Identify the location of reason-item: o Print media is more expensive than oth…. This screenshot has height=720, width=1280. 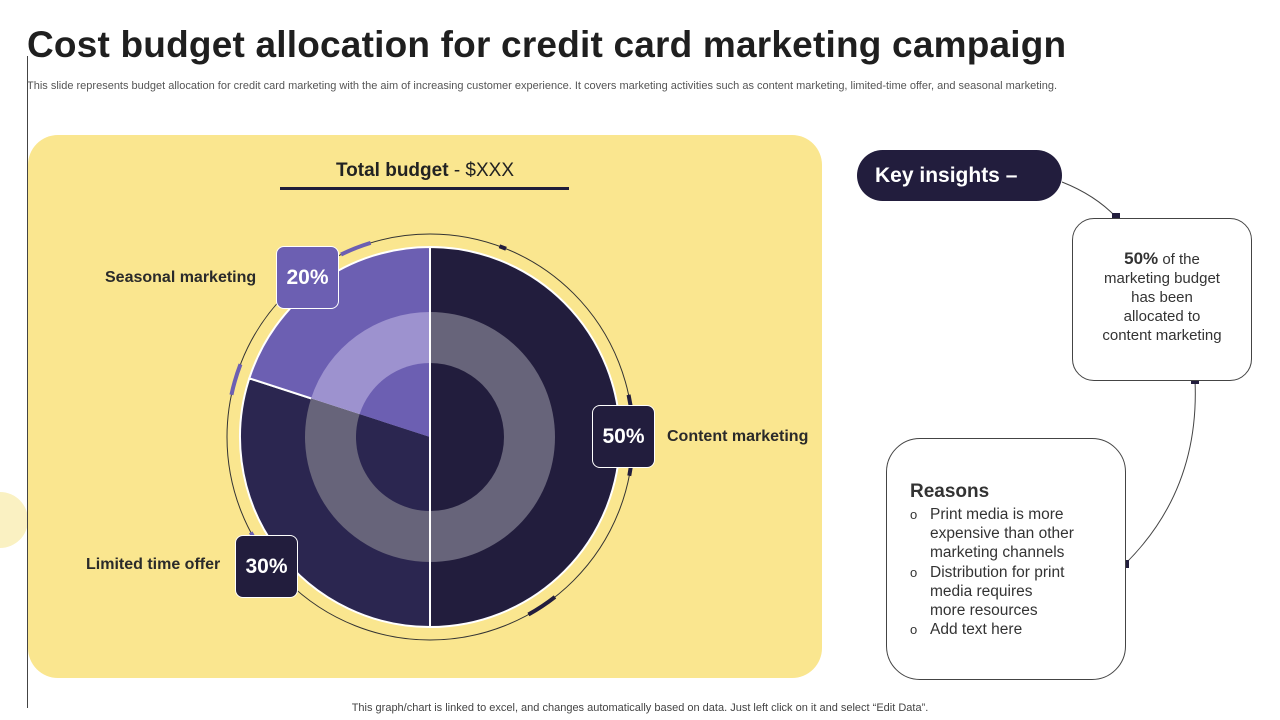
(1012, 534).